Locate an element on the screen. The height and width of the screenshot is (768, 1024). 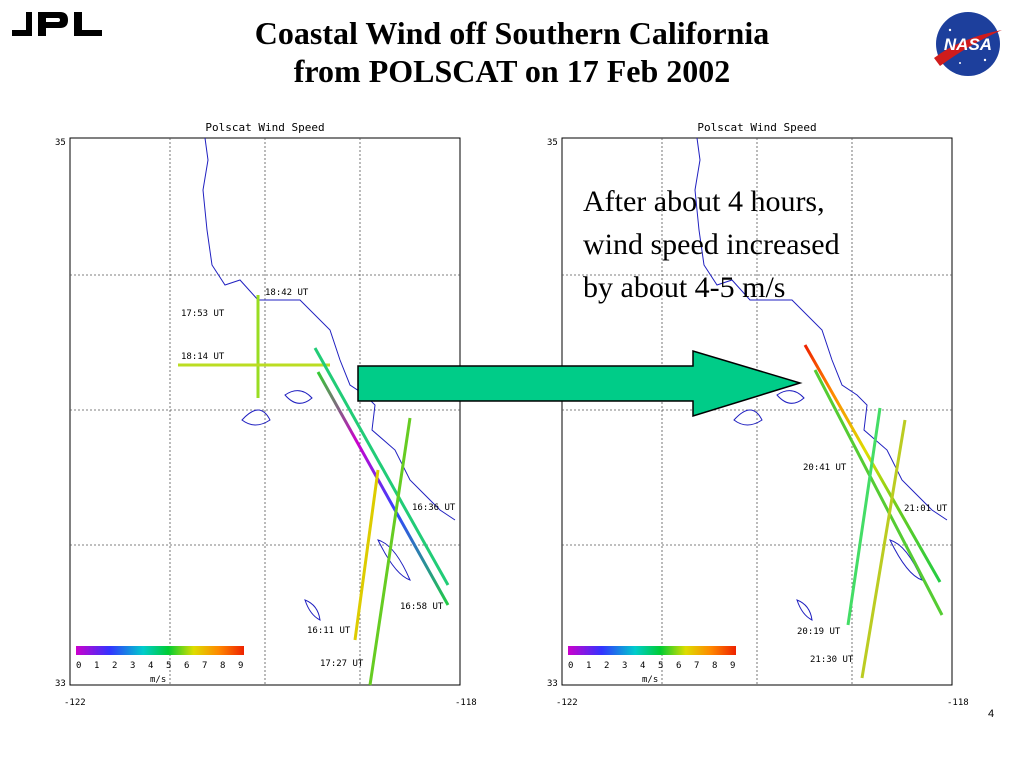
pass-label: 21:01 UT is located at coordinates (926, 509).